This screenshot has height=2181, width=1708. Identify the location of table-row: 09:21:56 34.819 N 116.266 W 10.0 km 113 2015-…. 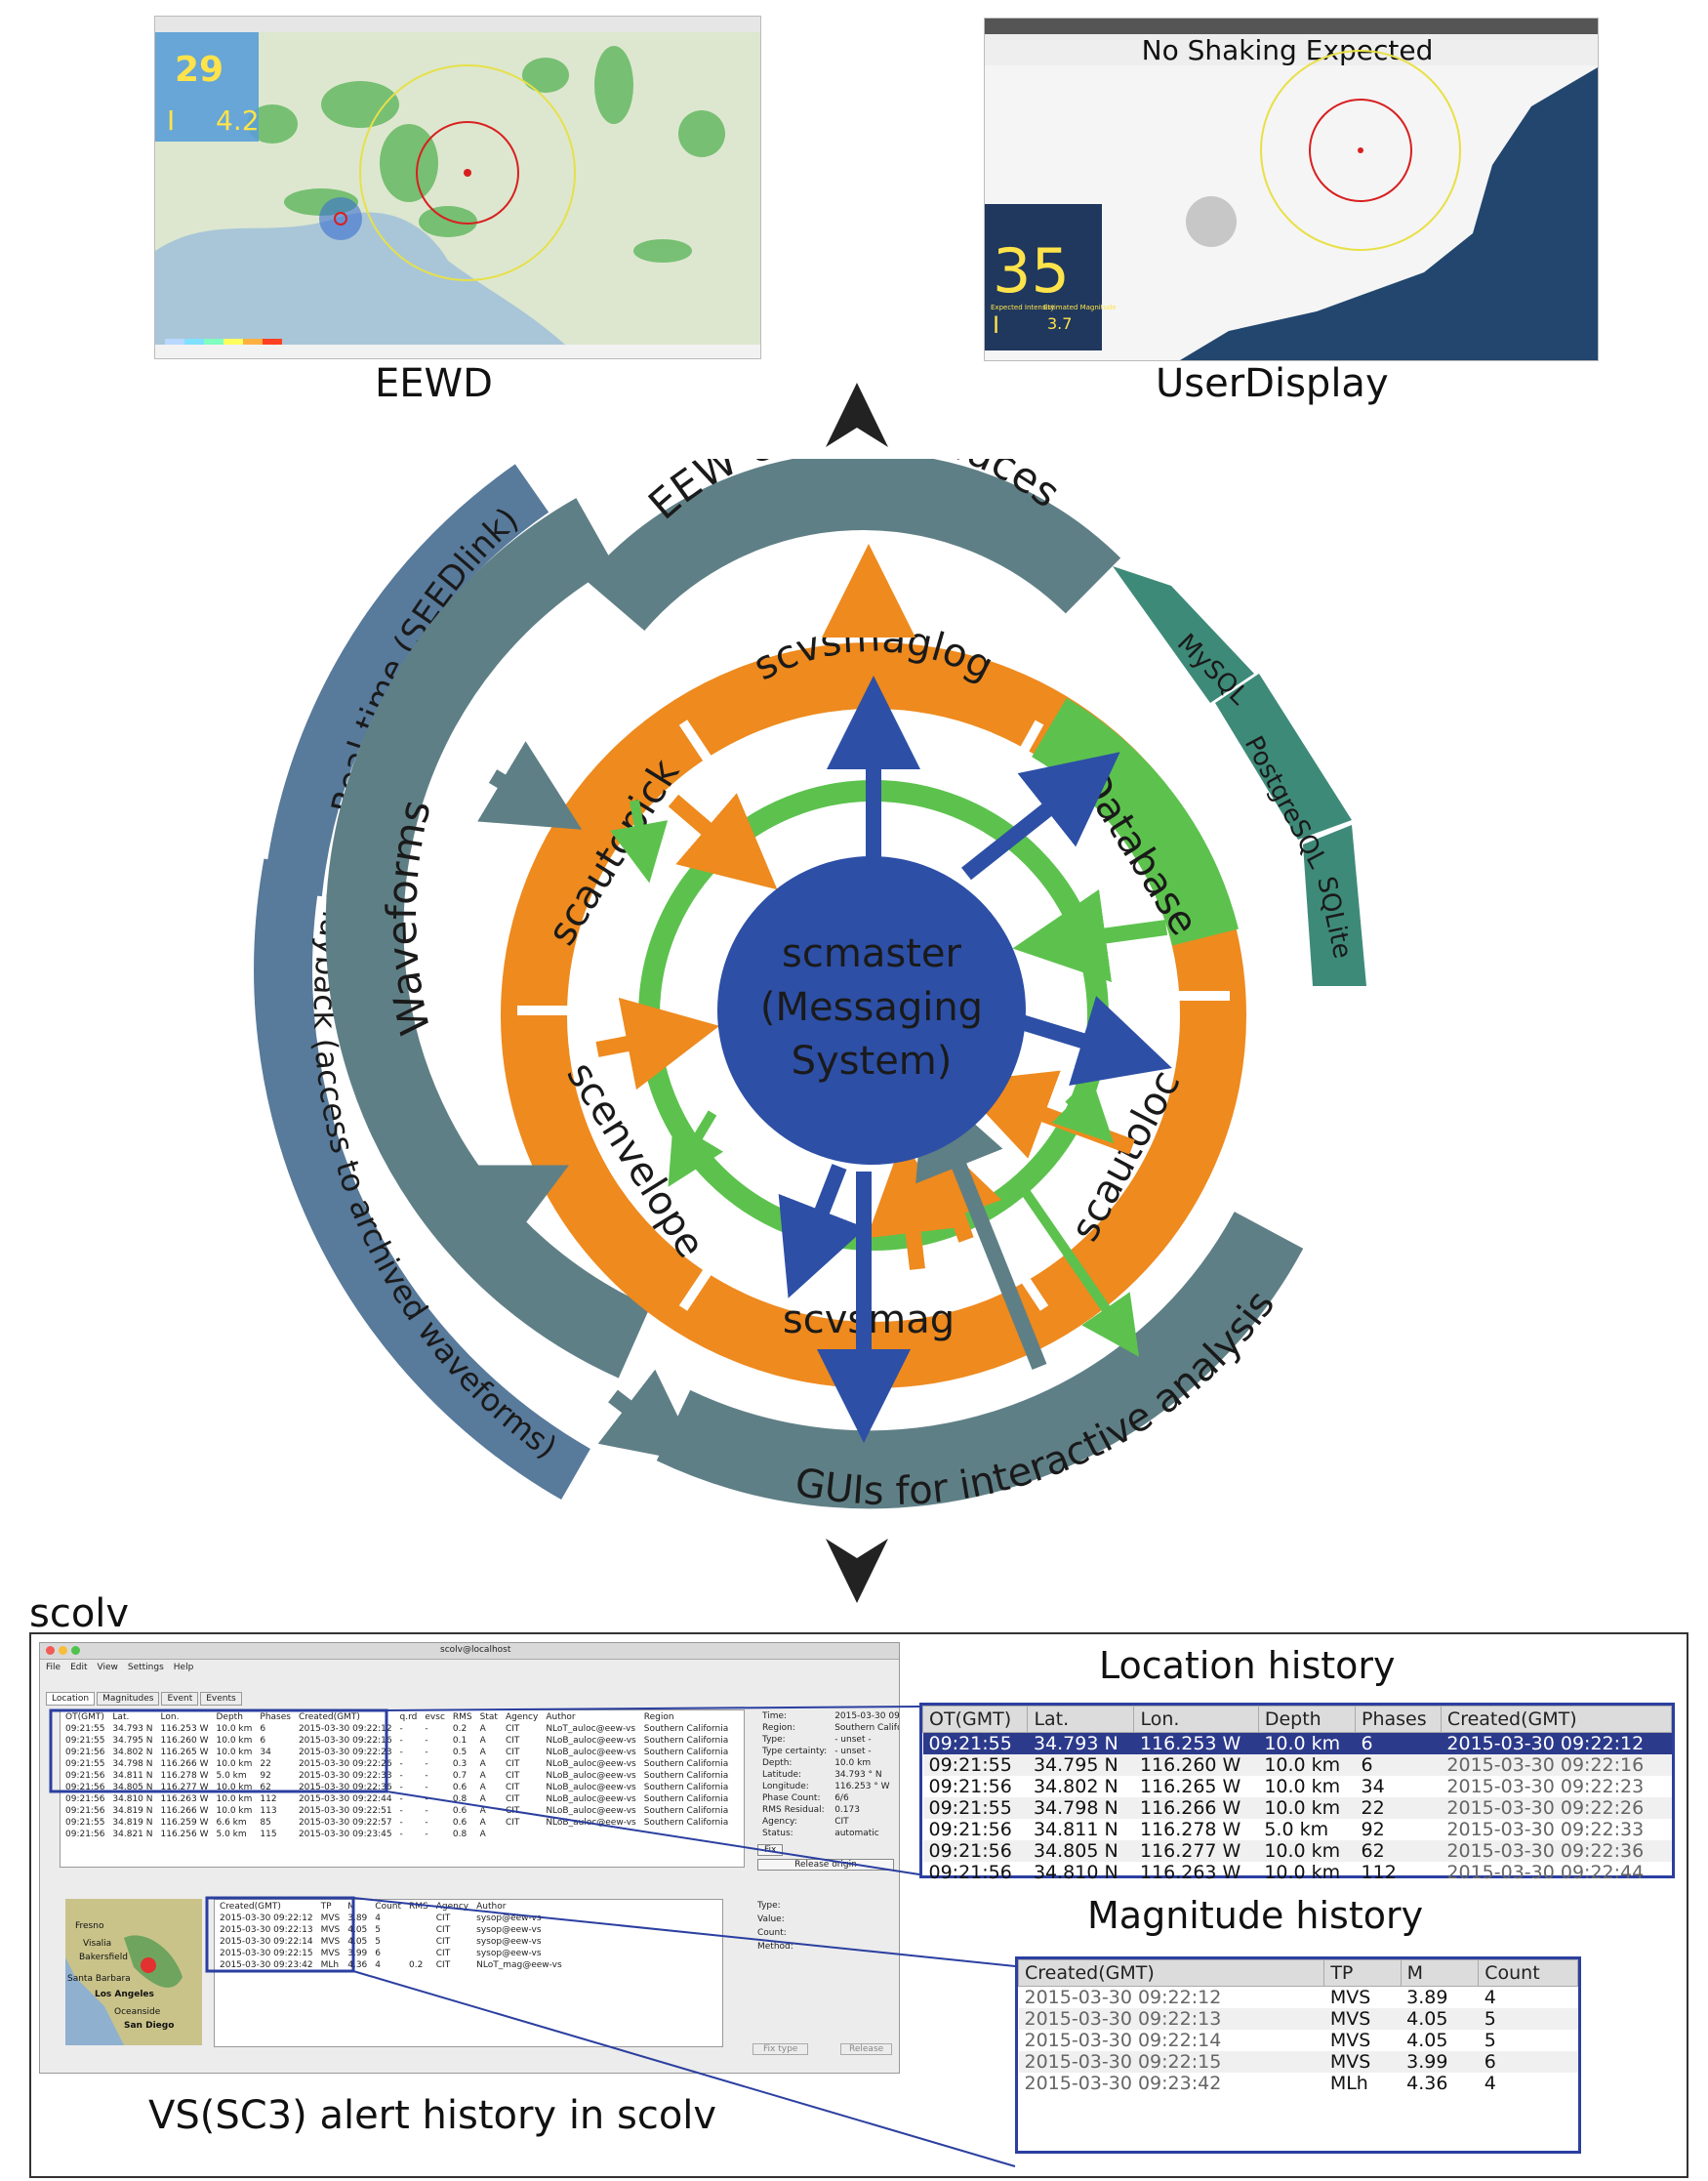
(396, 1811).